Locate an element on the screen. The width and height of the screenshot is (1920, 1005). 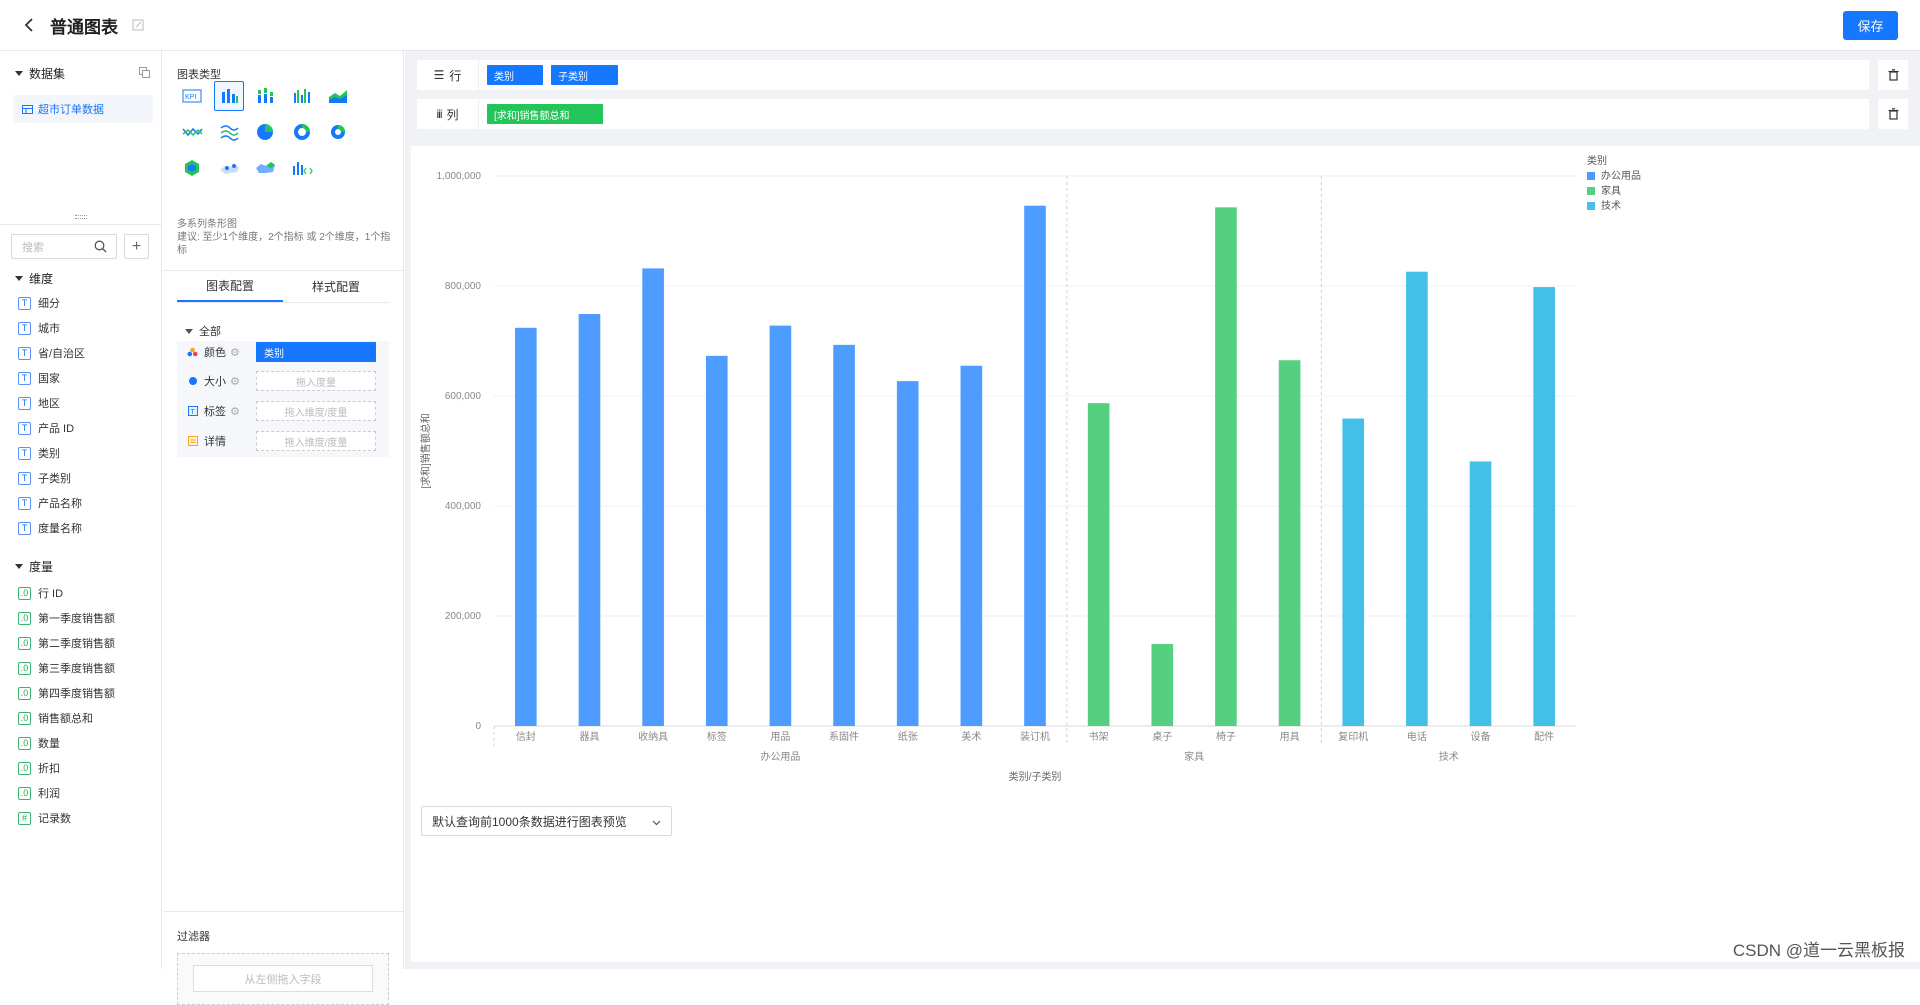
y-tick-label: 800,000 is located at coordinates (463, 286).